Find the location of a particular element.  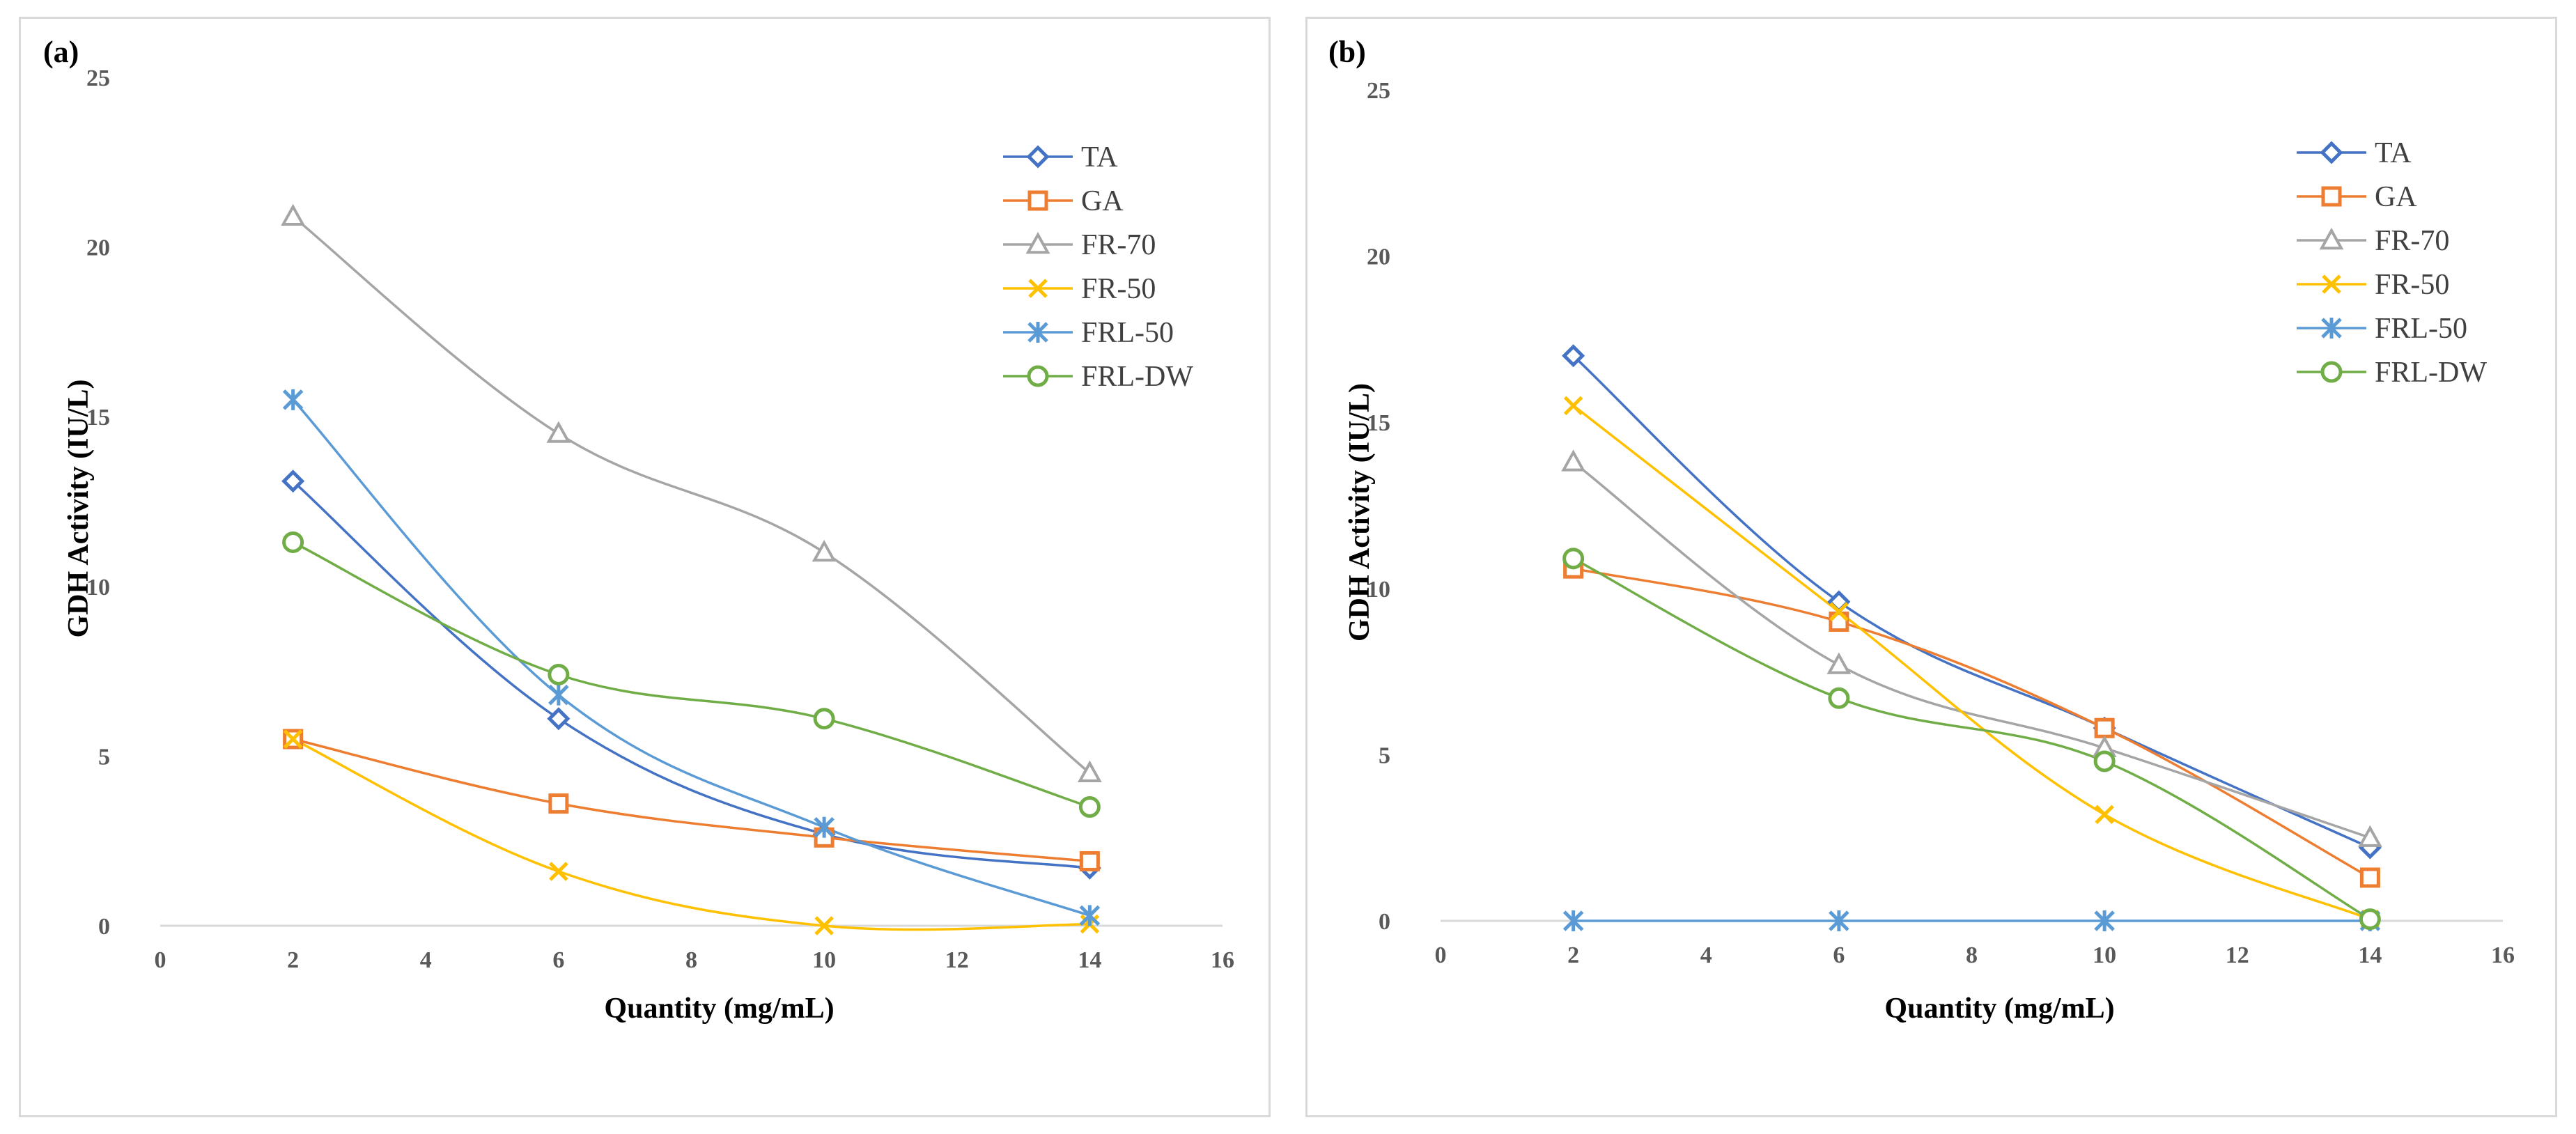

x-tick-label: 6 is located at coordinates (1839, 955).